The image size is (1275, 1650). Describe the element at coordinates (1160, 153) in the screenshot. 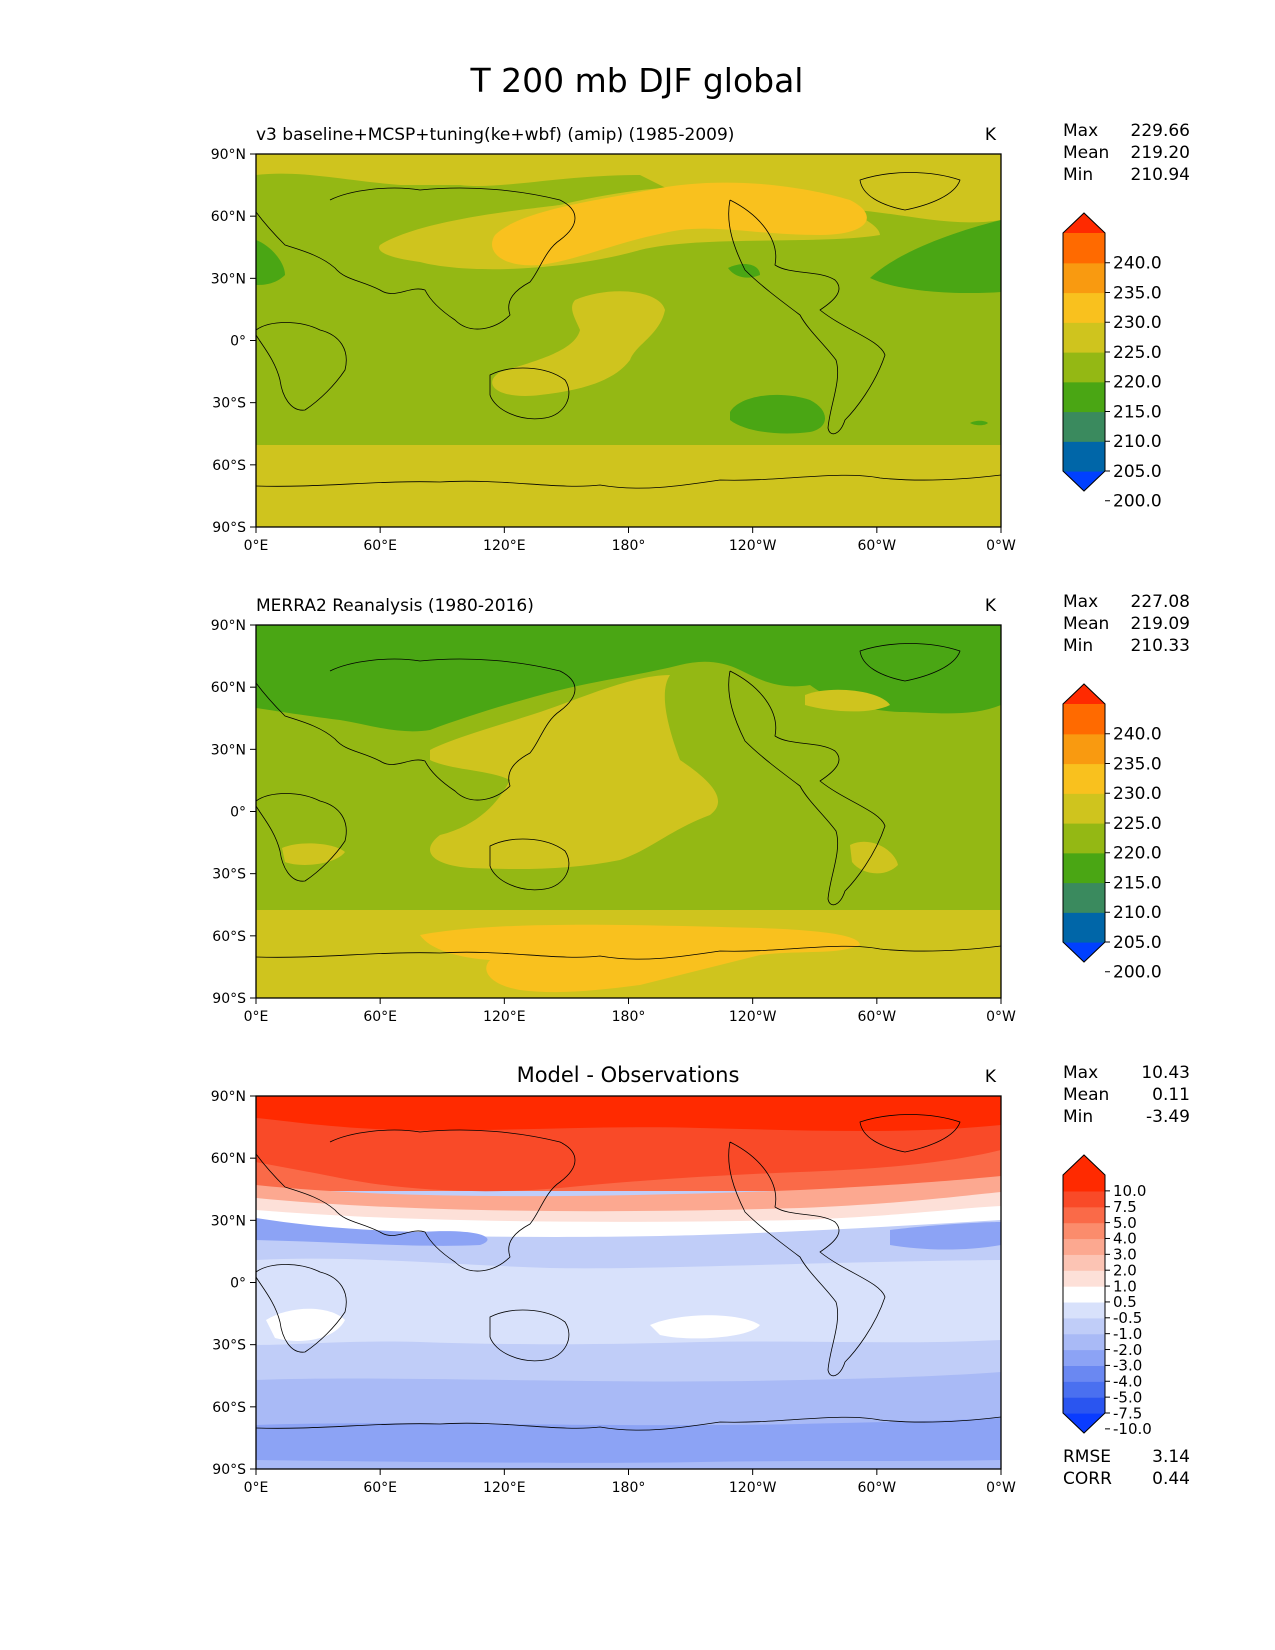

I see `stat-mean-value: 219.20` at that location.